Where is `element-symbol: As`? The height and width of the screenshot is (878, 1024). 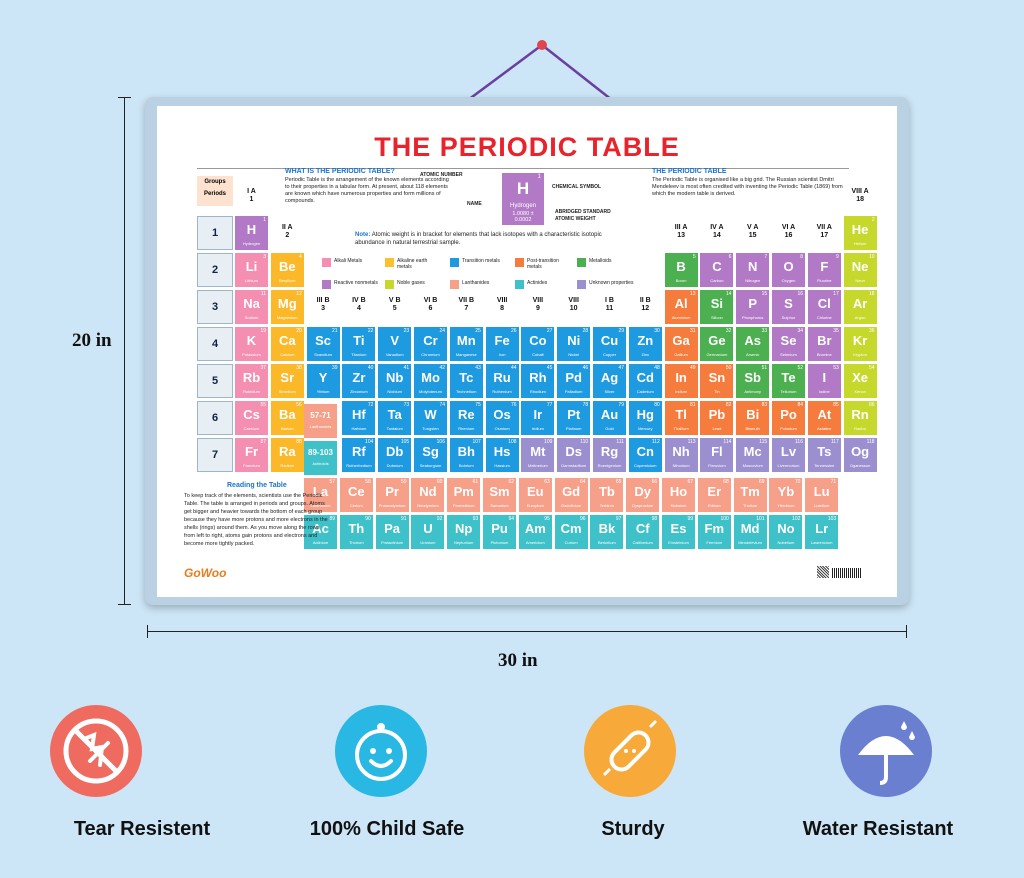
element-symbol: As is located at coordinates (752, 340).